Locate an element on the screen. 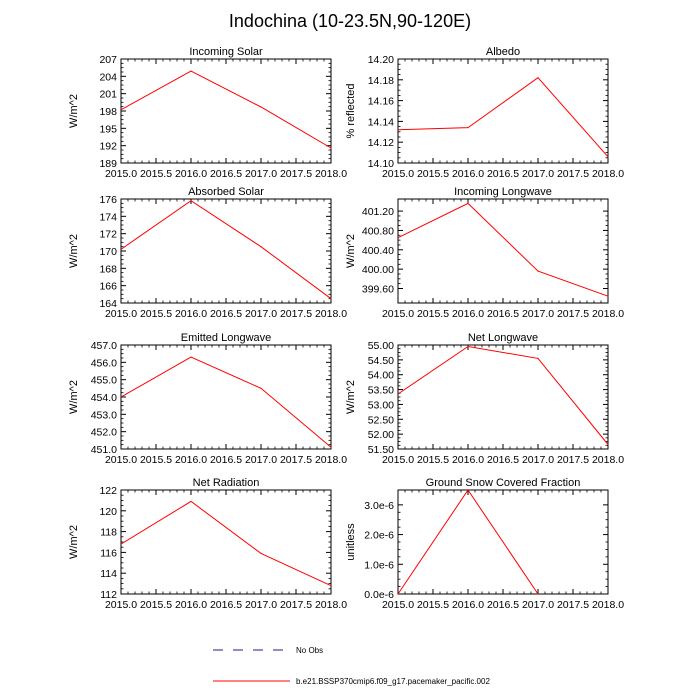  y-tick-label: 399.60 is located at coordinates (378, 289).